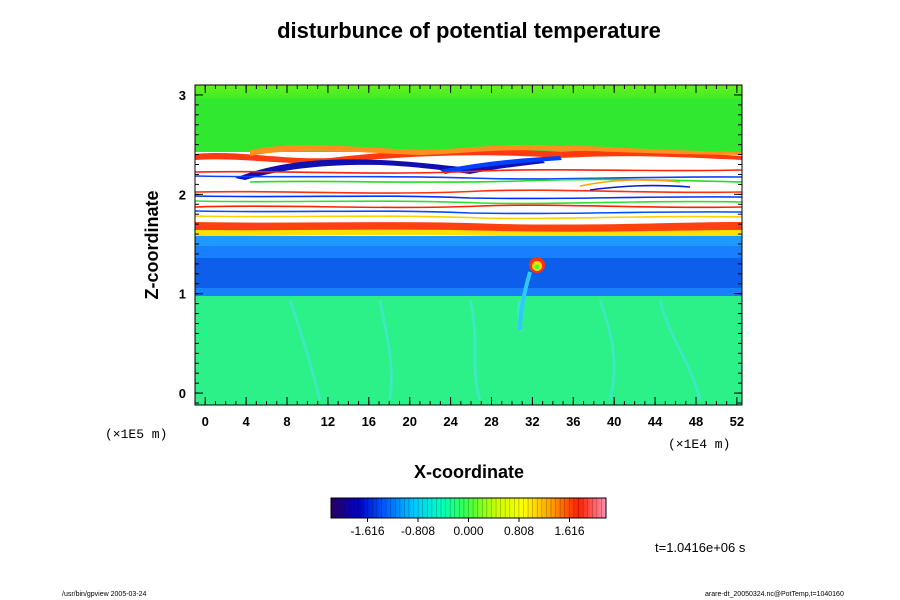  I want to click on time-label: t=1.0416e+06 s, so click(700, 547).